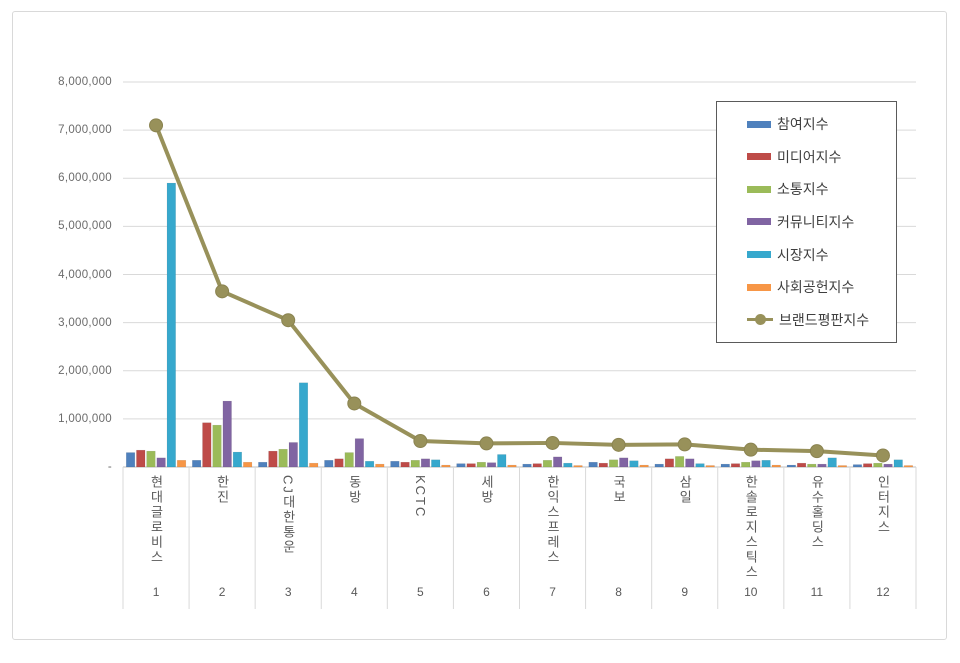  Describe the element at coordinates (816, 221) in the screenshot. I see `legend-label: 커뮤니티지수` at that location.